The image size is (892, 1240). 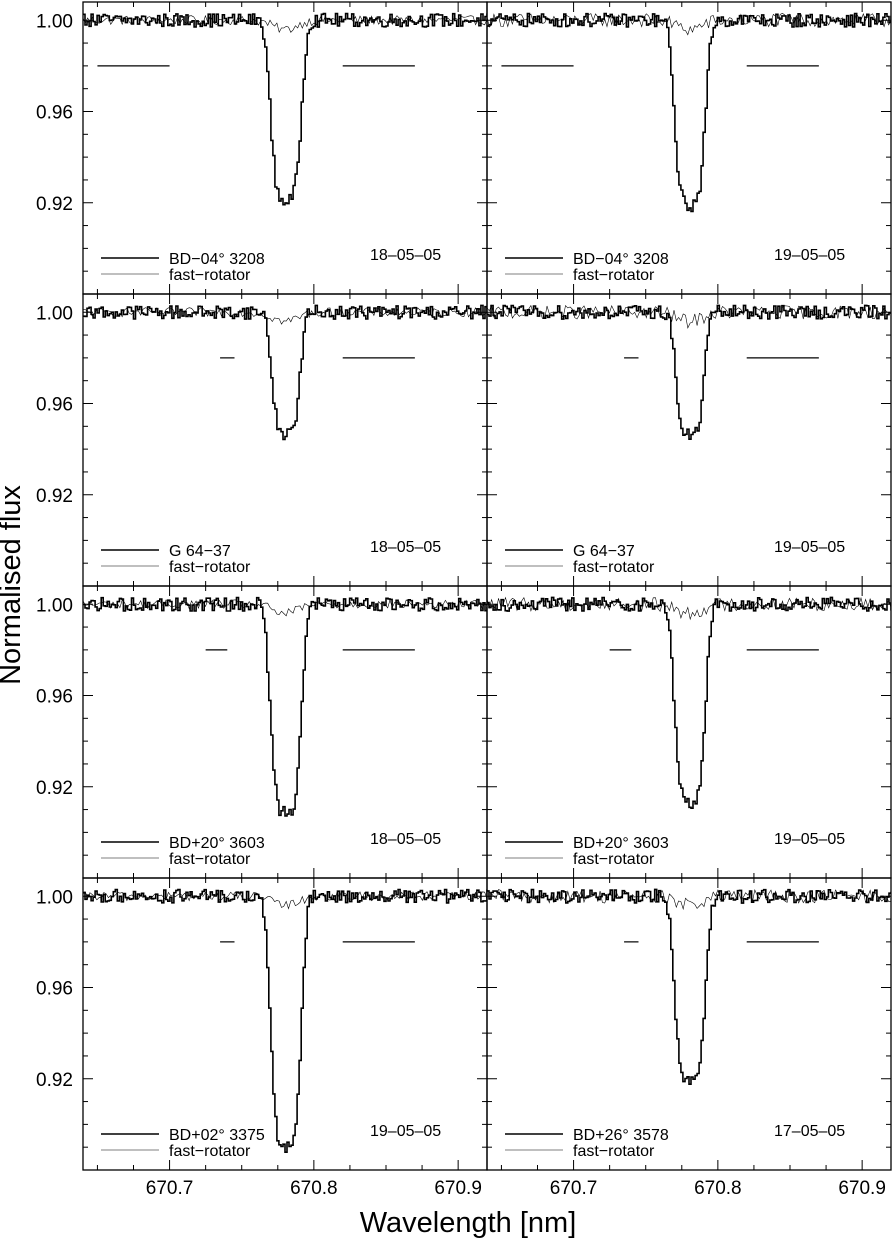 What do you see at coordinates (621, 1135) in the screenshot?
I see `legend-label-star: BD+26° 3578` at bounding box center [621, 1135].